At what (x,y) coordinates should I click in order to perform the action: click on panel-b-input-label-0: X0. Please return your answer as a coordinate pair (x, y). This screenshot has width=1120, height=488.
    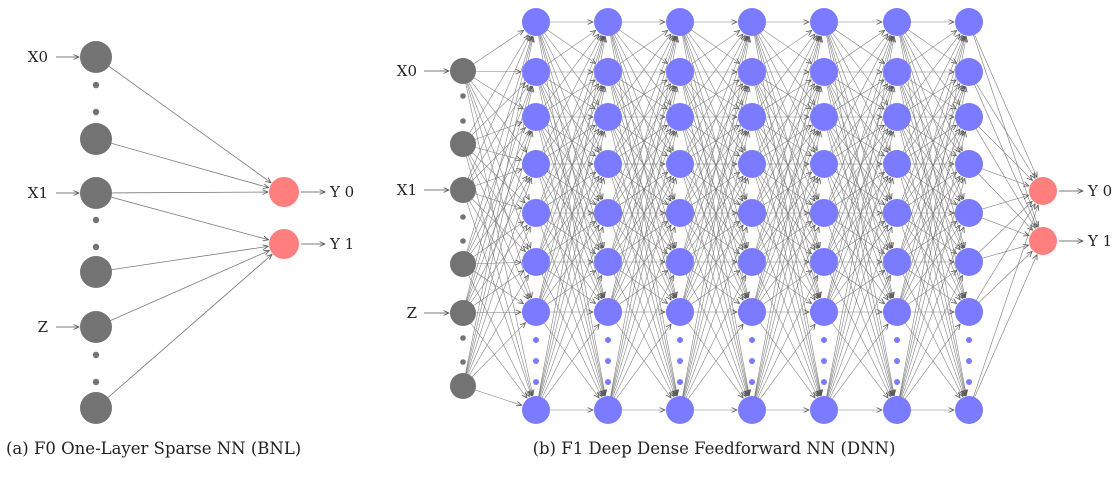
    Looking at the image, I should click on (407, 71).